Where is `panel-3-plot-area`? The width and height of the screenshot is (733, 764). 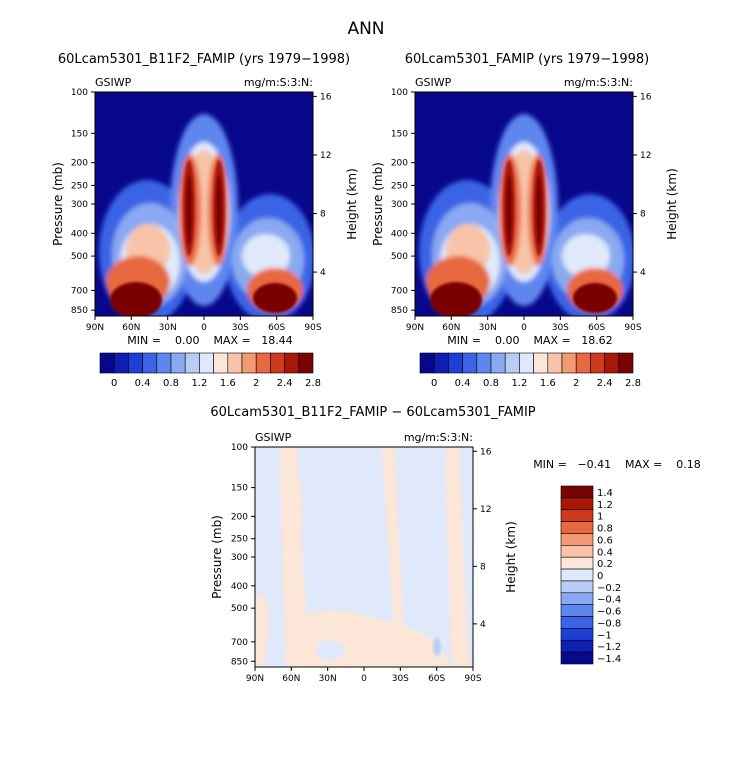
panel-3-plot-area is located at coordinates (364, 557).